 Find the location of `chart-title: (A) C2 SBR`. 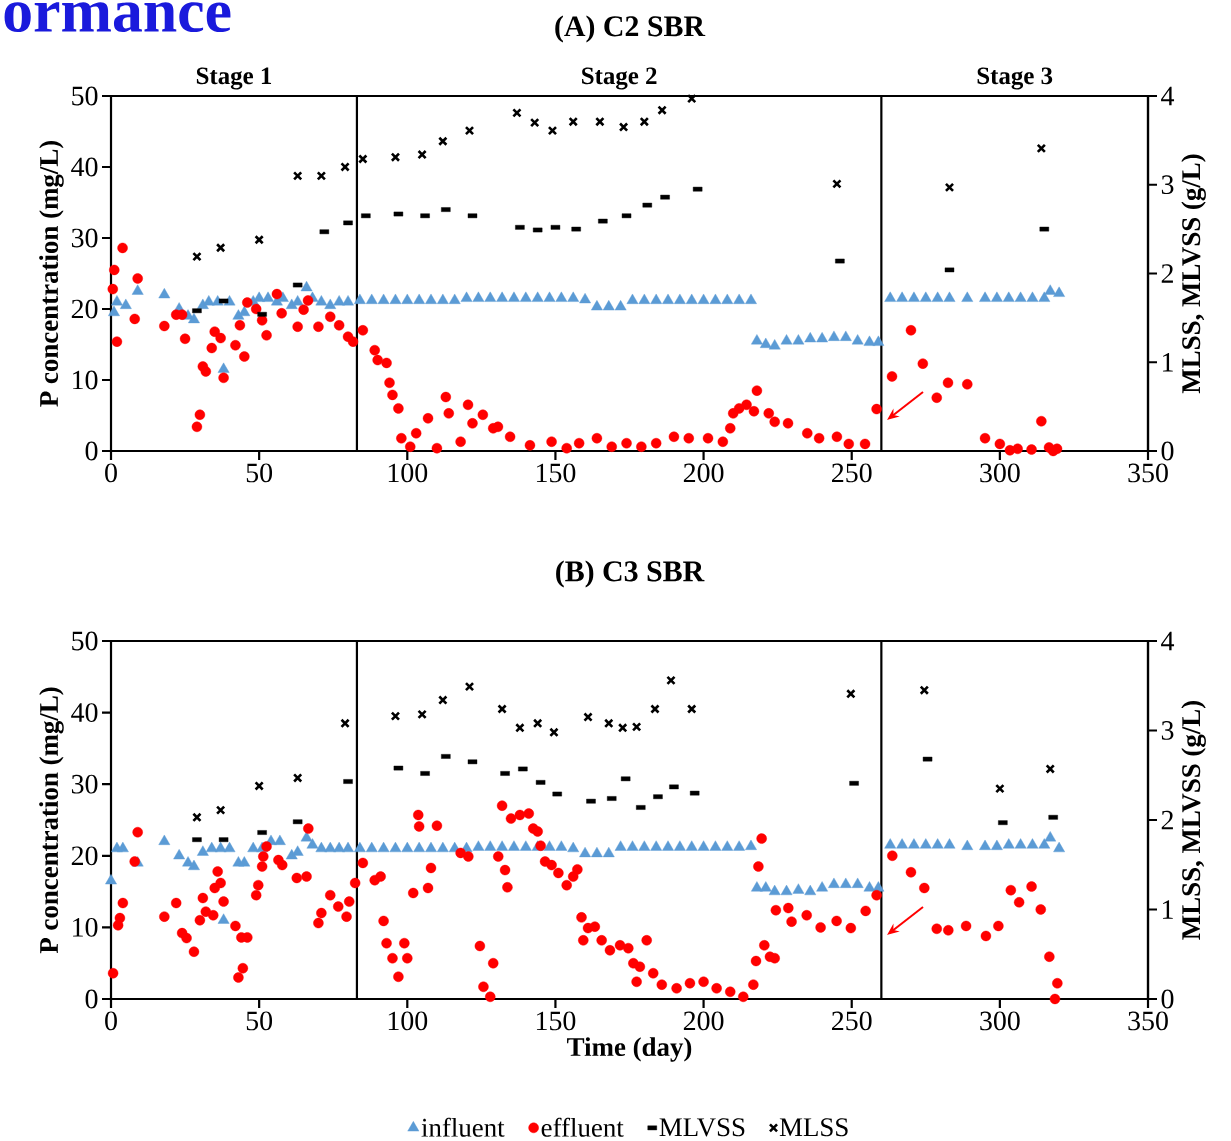

chart-title: (A) C2 SBR is located at coordinates (630, 29).